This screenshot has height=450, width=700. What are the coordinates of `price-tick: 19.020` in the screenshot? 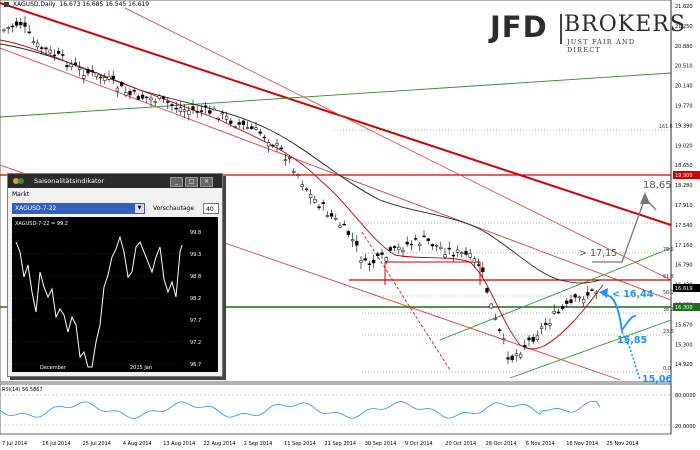 It's located at (684, 146).